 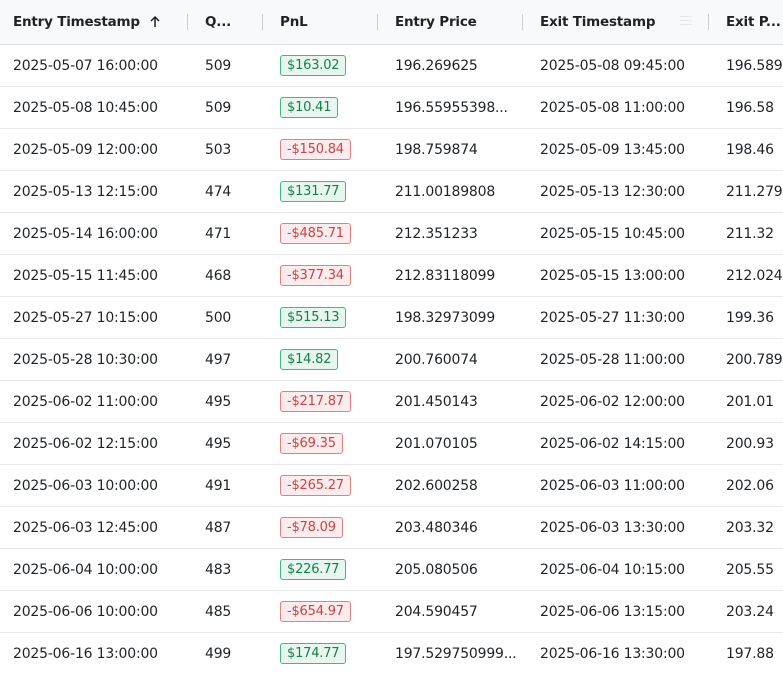 I want to click on table-cell: 200.760074, so click(x=436, y=359).